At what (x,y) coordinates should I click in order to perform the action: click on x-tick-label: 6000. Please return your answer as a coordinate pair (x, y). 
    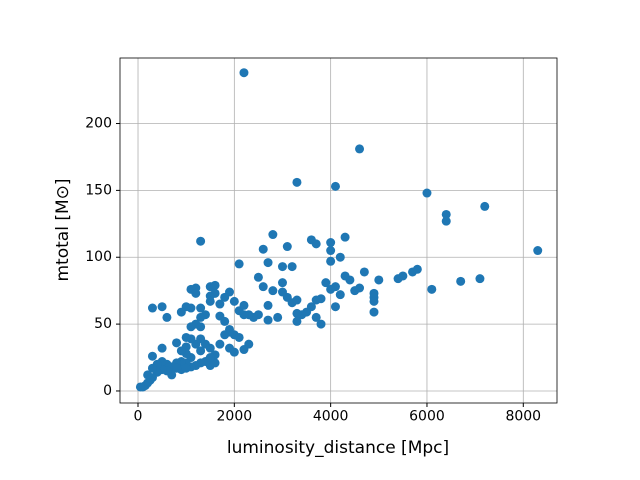
    Looking at the image, I should click on (427, 417).